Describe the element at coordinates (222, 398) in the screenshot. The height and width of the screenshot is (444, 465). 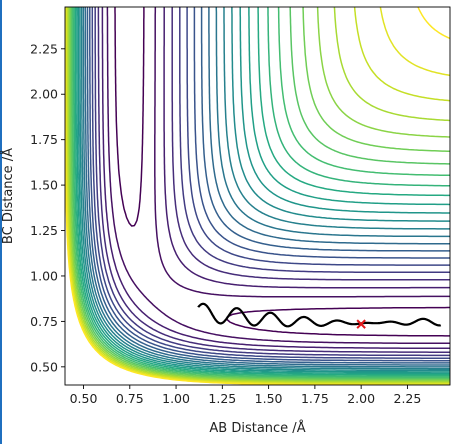
I see `x-tick-label: 1.25` at that location.